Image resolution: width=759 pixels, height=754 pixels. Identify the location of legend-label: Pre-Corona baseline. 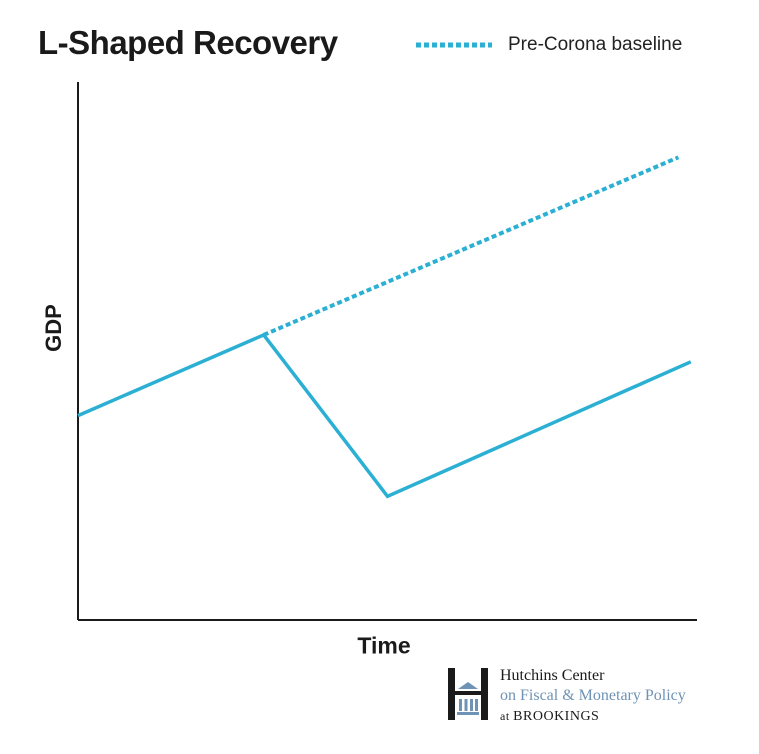
(595, 44).